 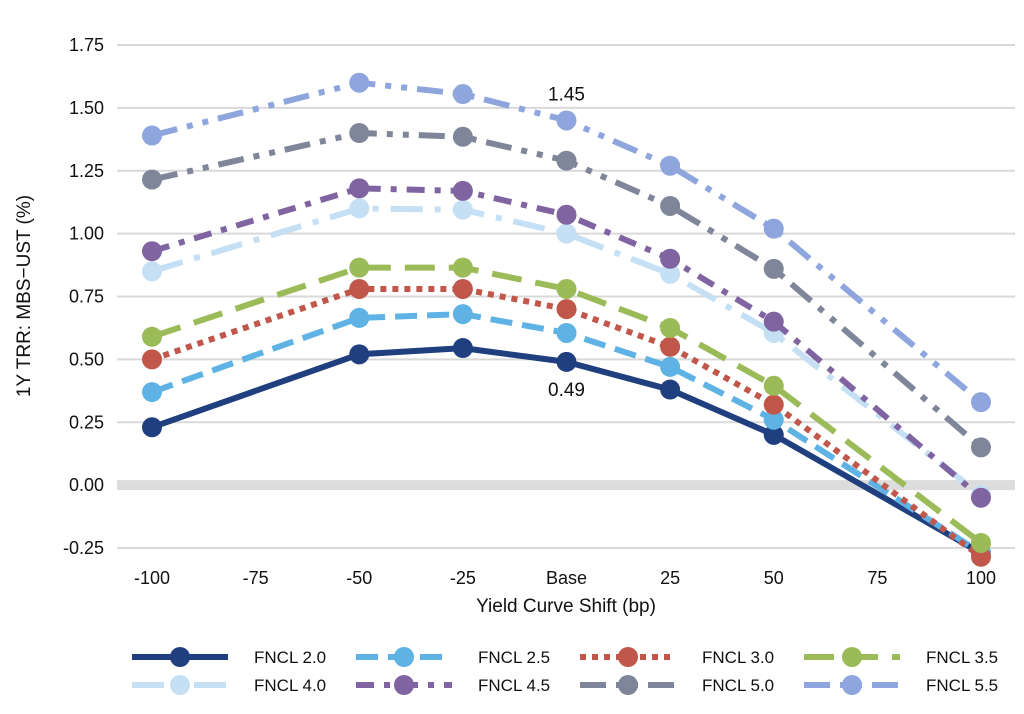 I want to click on x-axis-title: Yield Curve Shift (bp), so click(x=566, y=606).